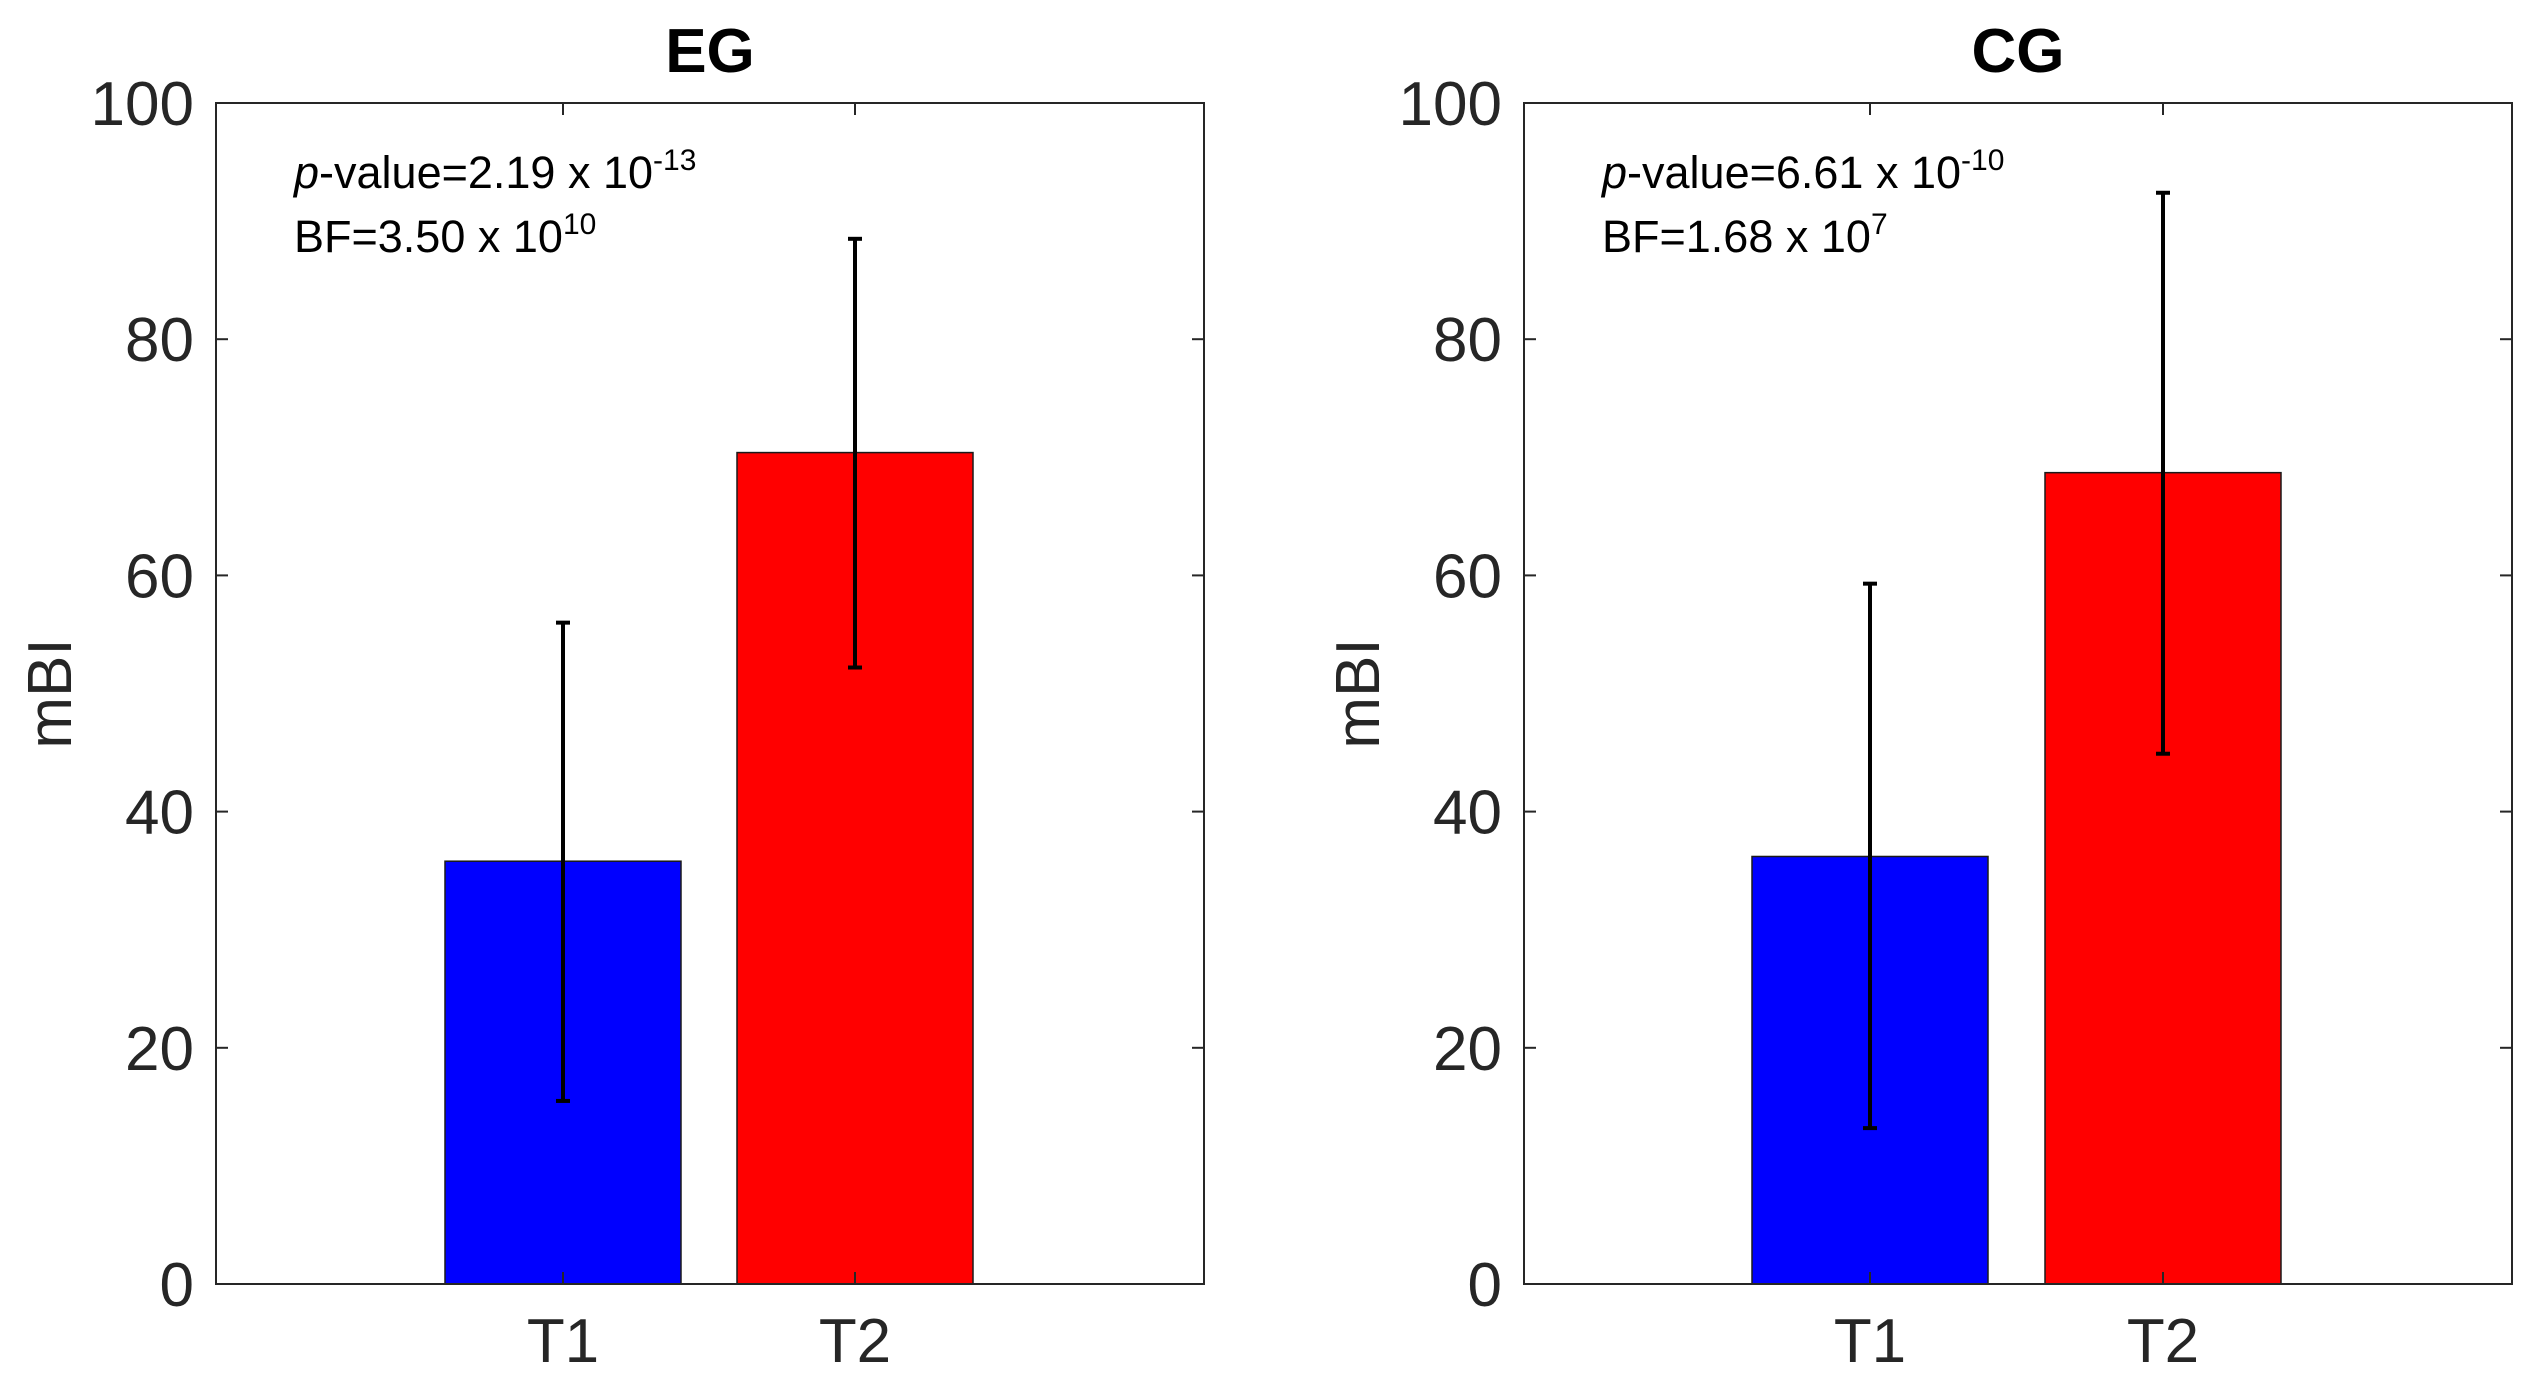 The height and width of the screenshot is (1381, 2530). I want to click on pvalue-exponent: -10, so click(1982, 160).